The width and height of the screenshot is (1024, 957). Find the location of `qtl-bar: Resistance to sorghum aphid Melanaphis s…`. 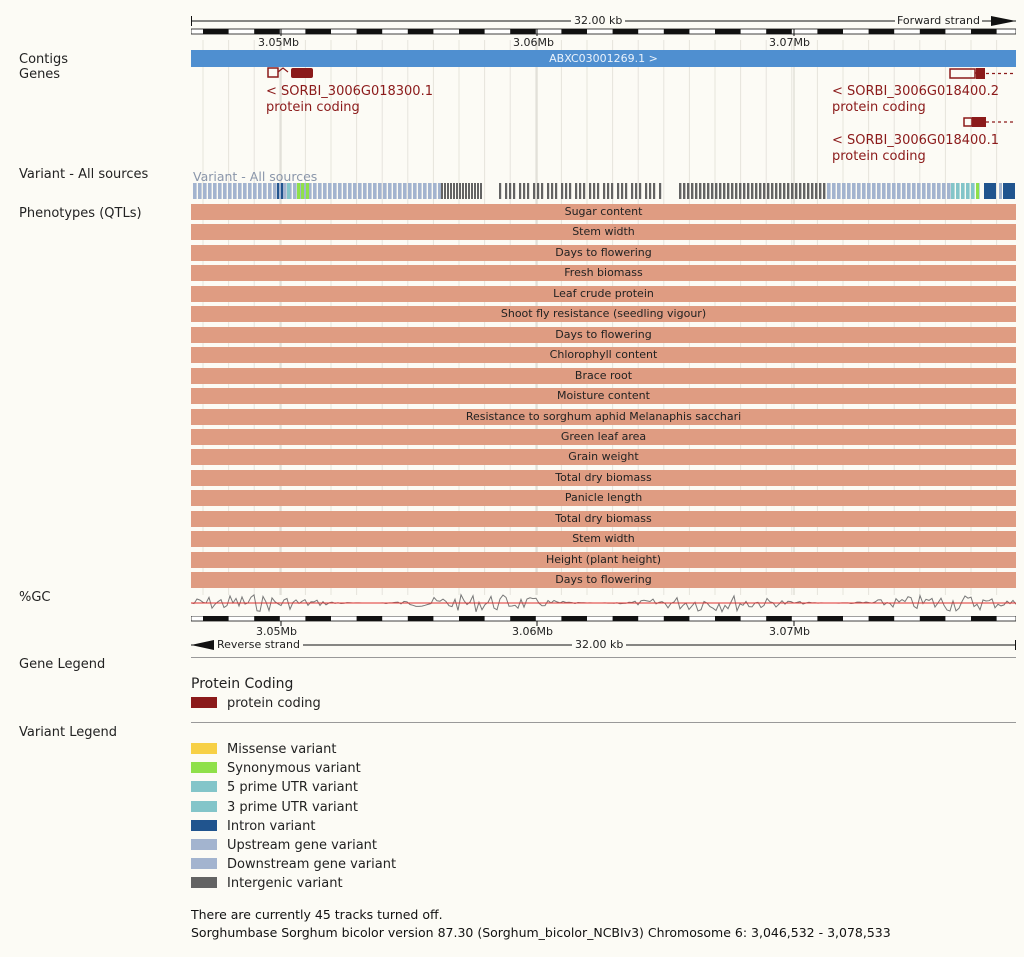

qtl-bar: Resistance to sorghum aphid Melanaphis s… is located at coordinates (603, 416).